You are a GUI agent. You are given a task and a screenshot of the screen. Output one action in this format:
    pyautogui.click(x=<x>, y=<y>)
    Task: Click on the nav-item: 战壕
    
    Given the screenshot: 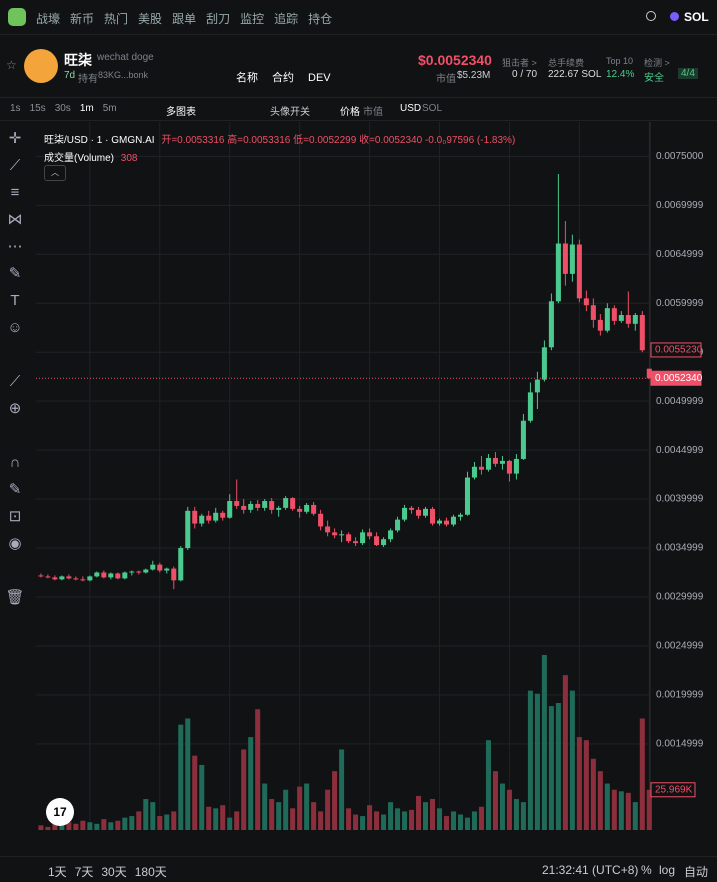 What is the action you would take?
    pyautogui.click(x=48, y=19)
    